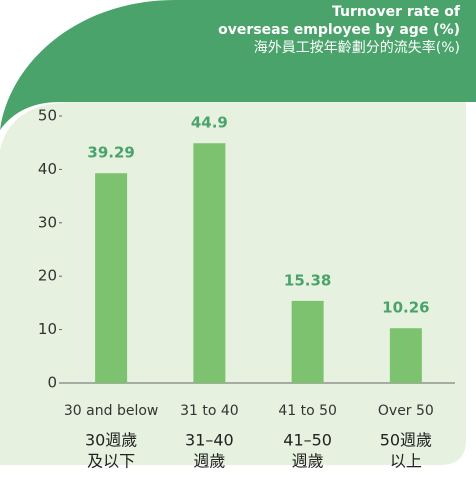  Describe the element at coordinates (307, 411) in the screenshot. I see `x-tick-label: 41 to 50` at that location.